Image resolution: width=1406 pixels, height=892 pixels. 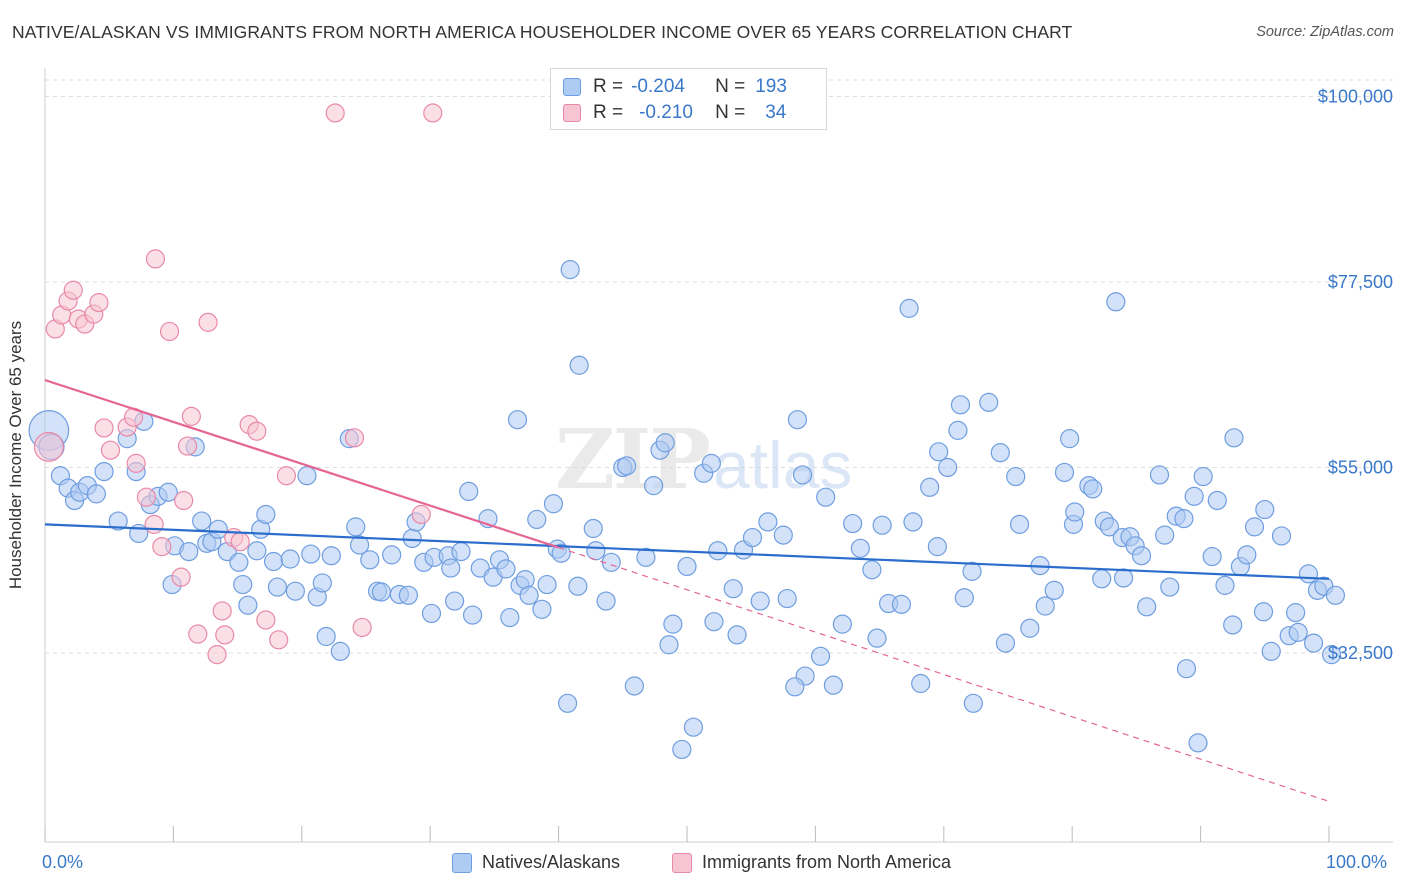 What do you see at coordinates (1355, 96) in the screenshot?
I see `y-tick-label: $100,000` at bounding box center [1355, 96].